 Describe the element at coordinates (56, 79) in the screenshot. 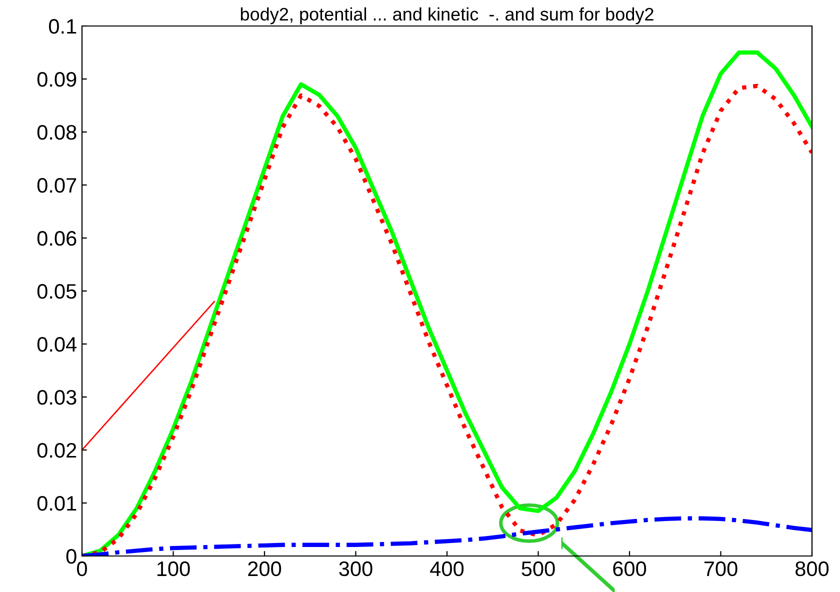

I see `y-tick-label: 0.09` at that location.